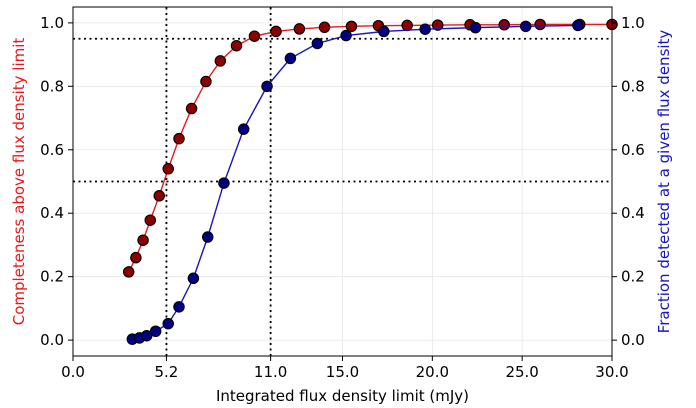  What do you see at coordinates (521, 372) in the screenshot?
I see `x-tick-label: 25.0` at bounding box center [521, 372].